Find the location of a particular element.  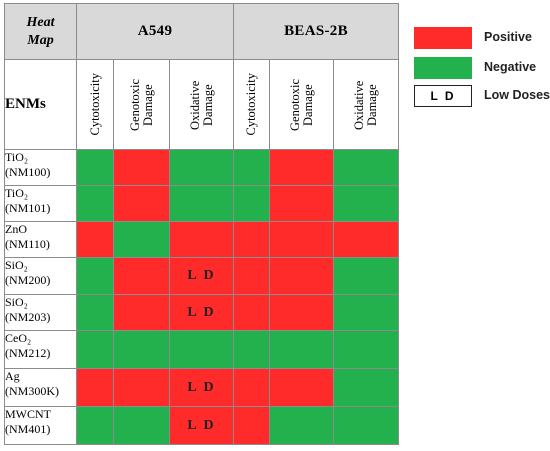

enm-row-label: SiO₂ (NM200) is located at coordinates (40, 276).